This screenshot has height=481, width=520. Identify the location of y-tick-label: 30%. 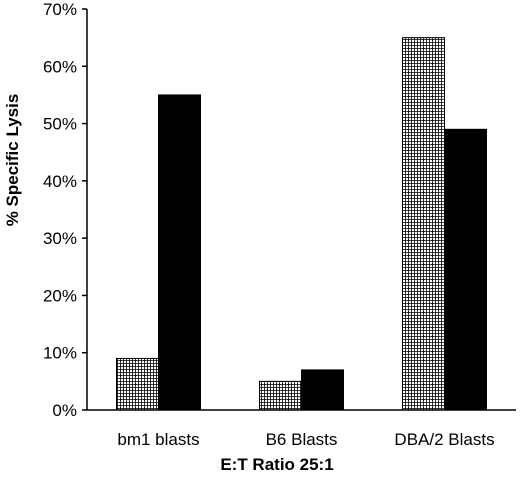
(60, 238).